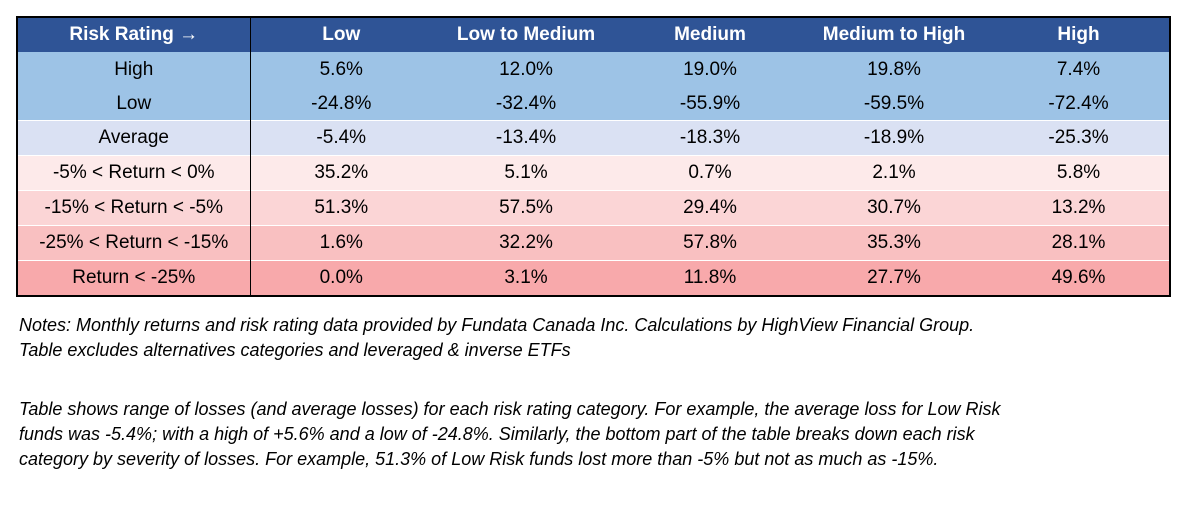 This screenshot has height=516, width=1185. What do you see at coordinates (710, 208) in the screenshot?
I see `table-cell: 29.4%` at bounding box center [710, 208].